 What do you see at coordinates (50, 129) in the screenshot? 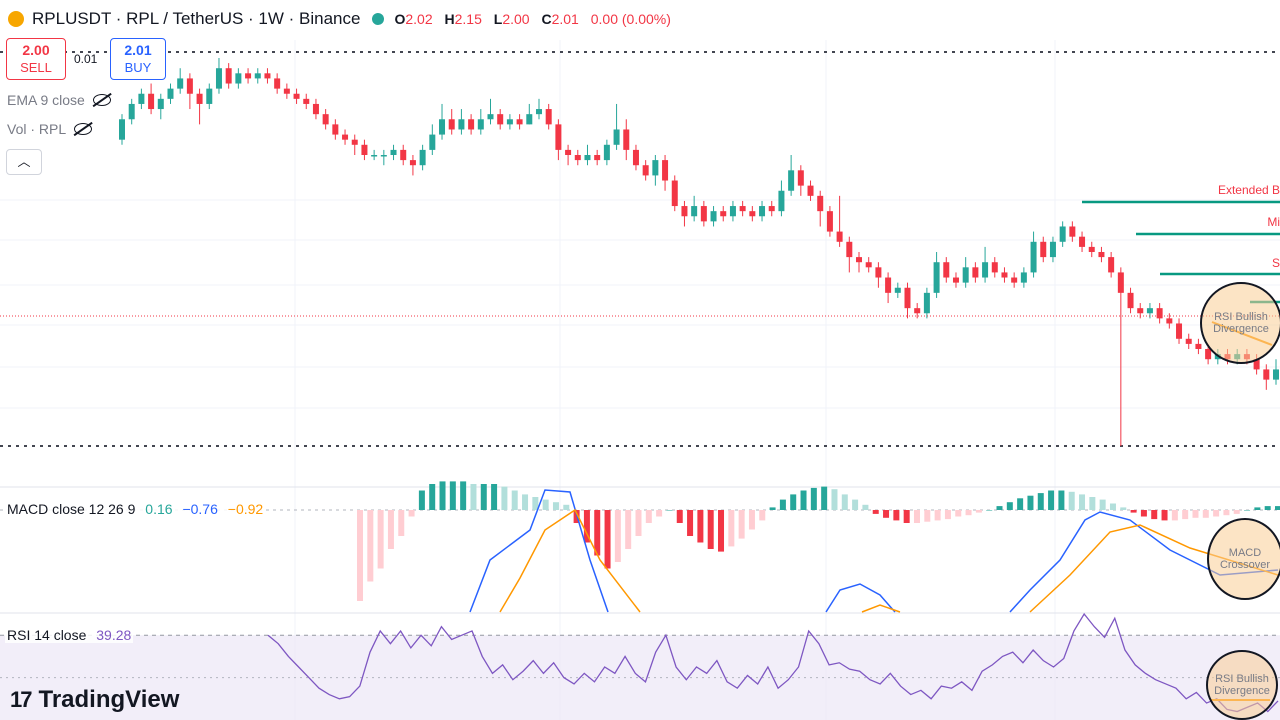
I see `vol-legend: Vol · RPL` at bounding box center [50, 129].